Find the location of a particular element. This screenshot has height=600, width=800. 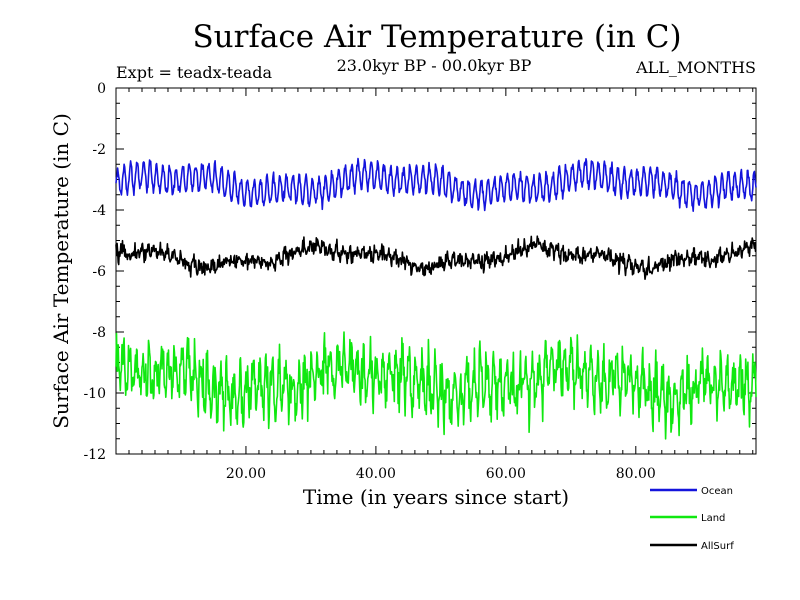

months-label: ALL_MONTHS is located at coordinates (695, 67).